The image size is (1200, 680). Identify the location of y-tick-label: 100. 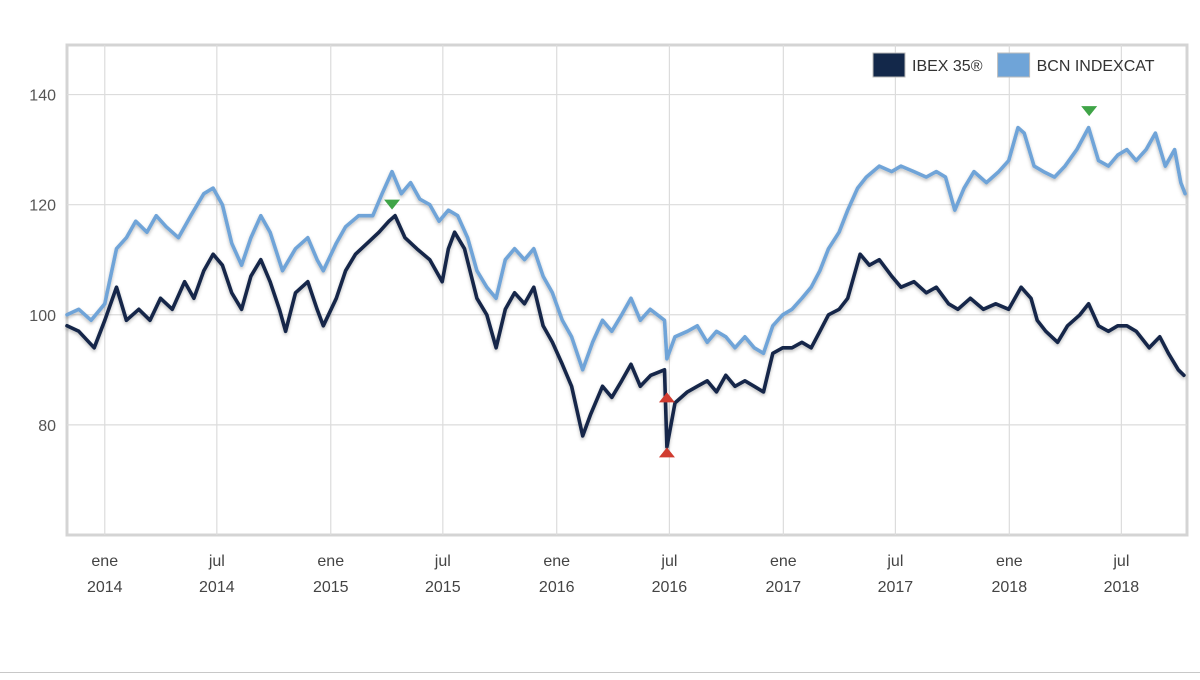
(42, 316).